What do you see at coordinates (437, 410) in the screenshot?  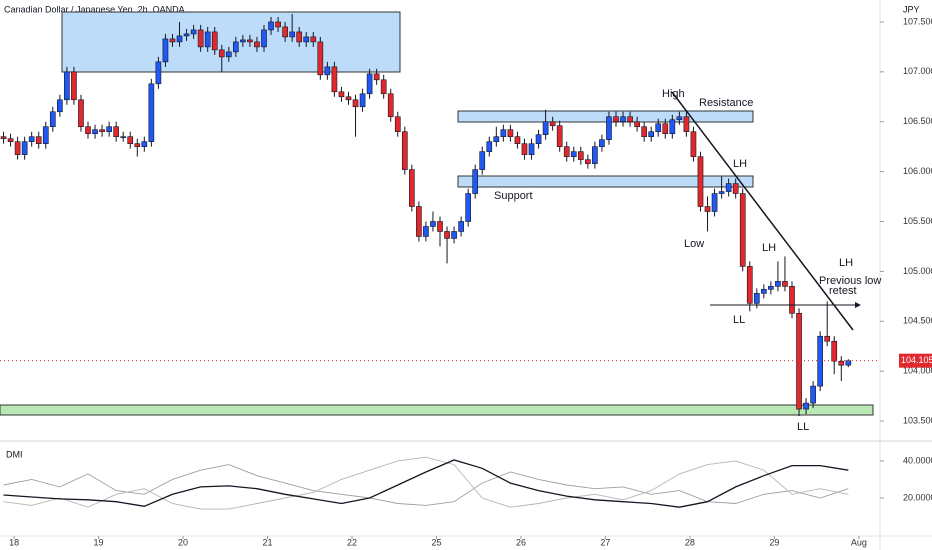 I see `support-zone` at bounding box center [437, 410].